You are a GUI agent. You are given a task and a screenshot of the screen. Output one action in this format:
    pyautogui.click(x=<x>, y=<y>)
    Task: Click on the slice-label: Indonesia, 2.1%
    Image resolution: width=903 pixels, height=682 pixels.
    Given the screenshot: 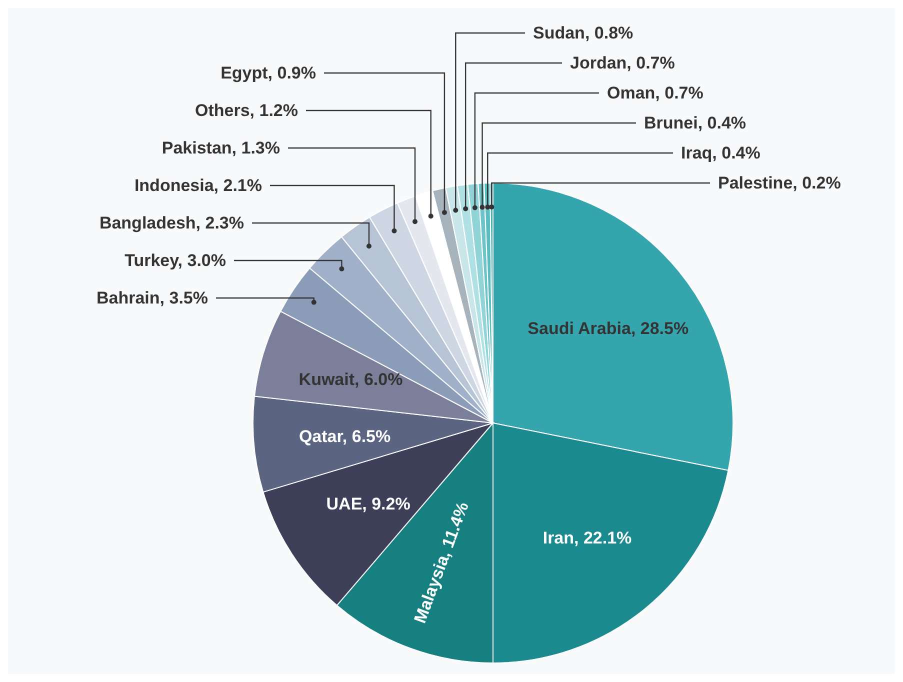 What is the action you would take?
    pyautogui.click(x=198, y=185)
    